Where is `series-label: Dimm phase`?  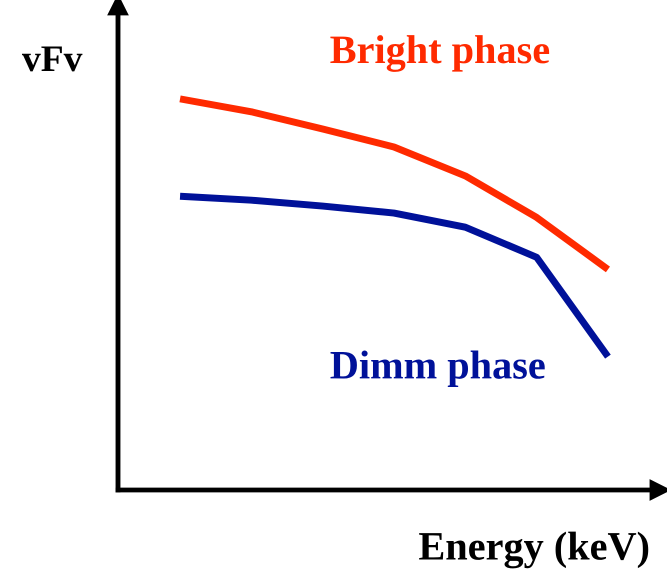 series-label: Dimm phase is located at coordinates (437, 369).